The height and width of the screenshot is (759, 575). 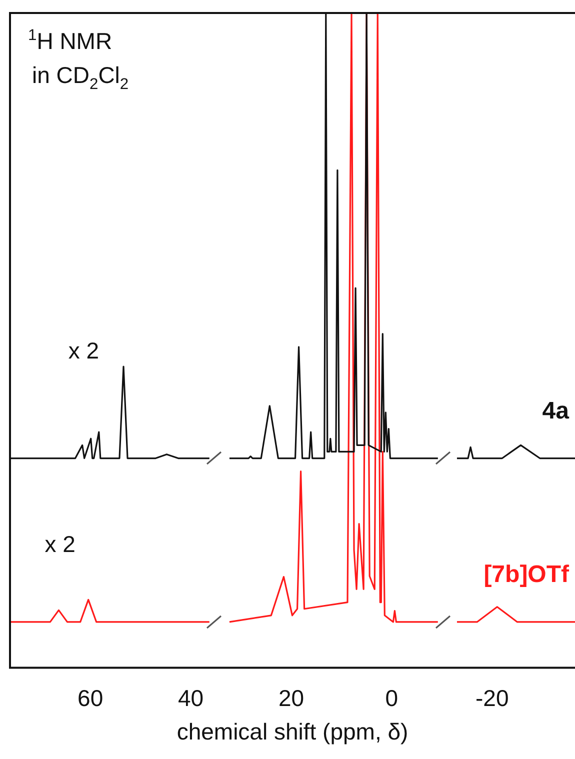 What do you see at coordinates (527, 574) in the screenshot?
I see `series-label: [7b]OTf` at bounding box center [527, 574].